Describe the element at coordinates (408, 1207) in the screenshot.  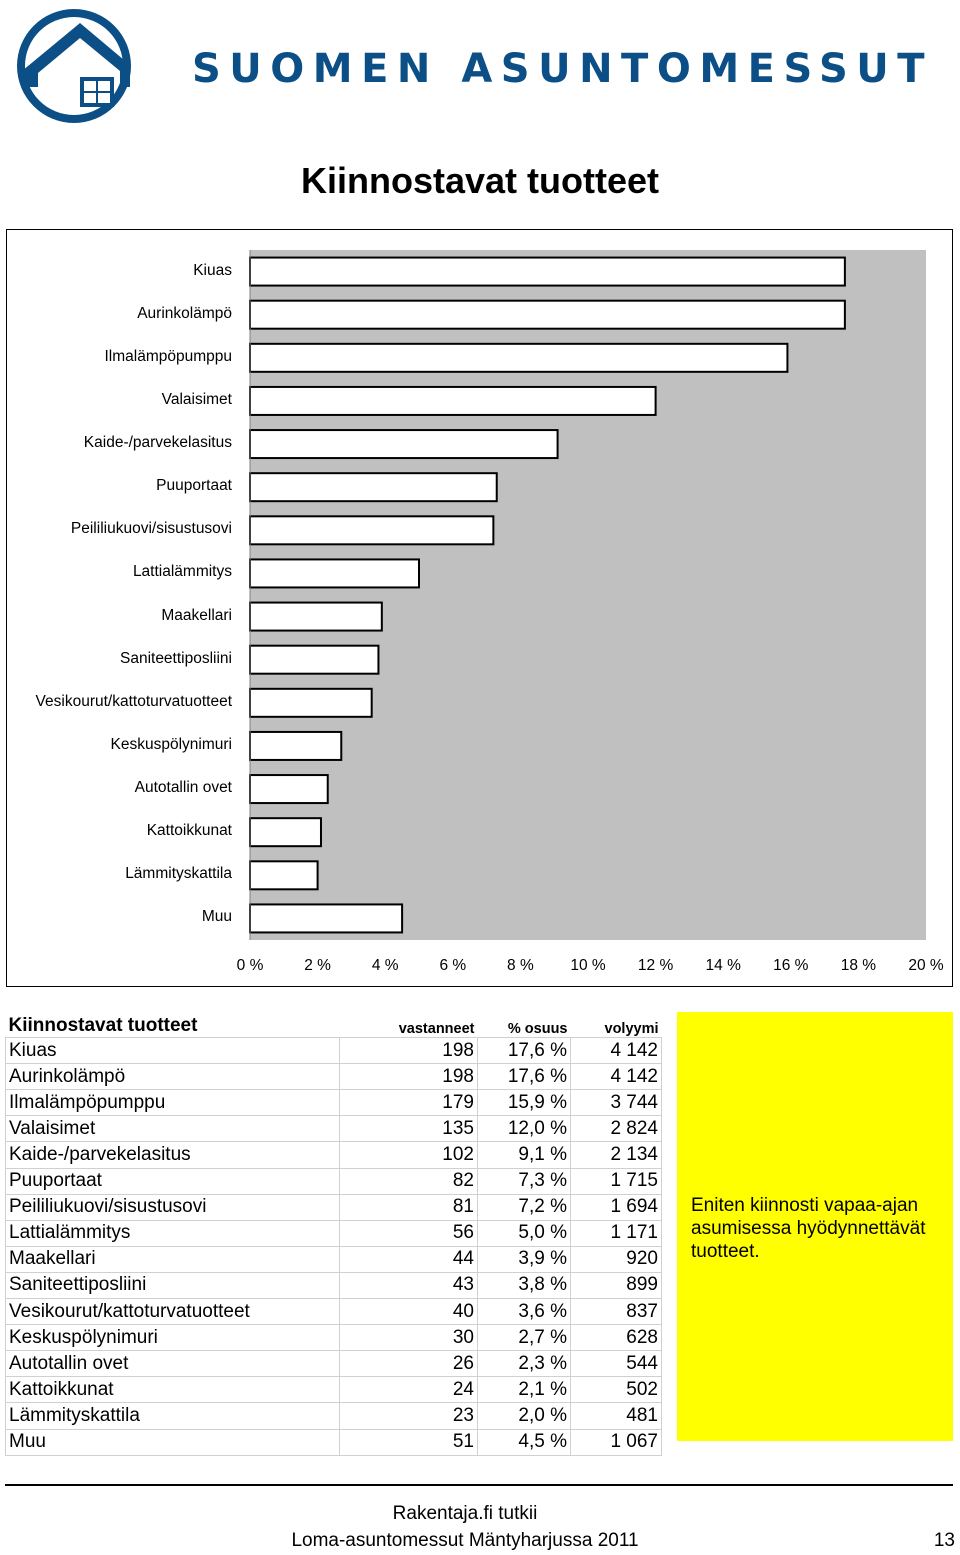
I see `cell-respondents: 81` at that location.